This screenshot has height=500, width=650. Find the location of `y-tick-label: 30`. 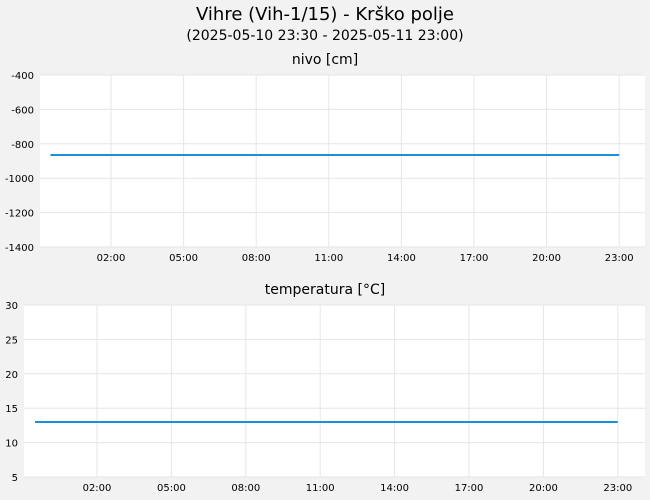

y-tick-label: 30 is located at coordinates (11, 306).